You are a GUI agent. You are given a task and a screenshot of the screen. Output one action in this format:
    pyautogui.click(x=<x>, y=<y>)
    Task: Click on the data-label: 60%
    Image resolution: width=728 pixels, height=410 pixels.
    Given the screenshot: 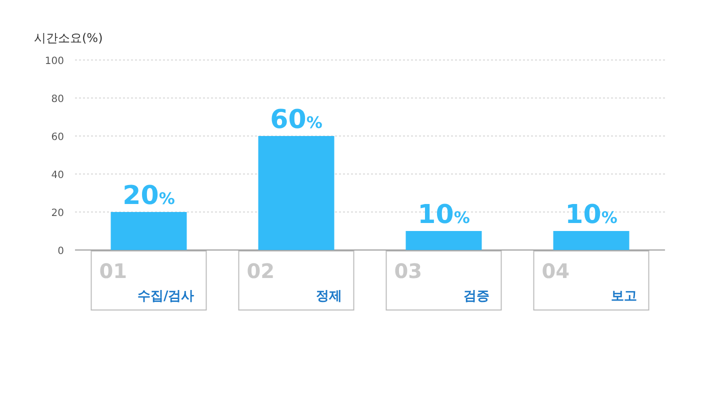 What is the action you would take?
    pyautogui.click(x=296, y=120)
    